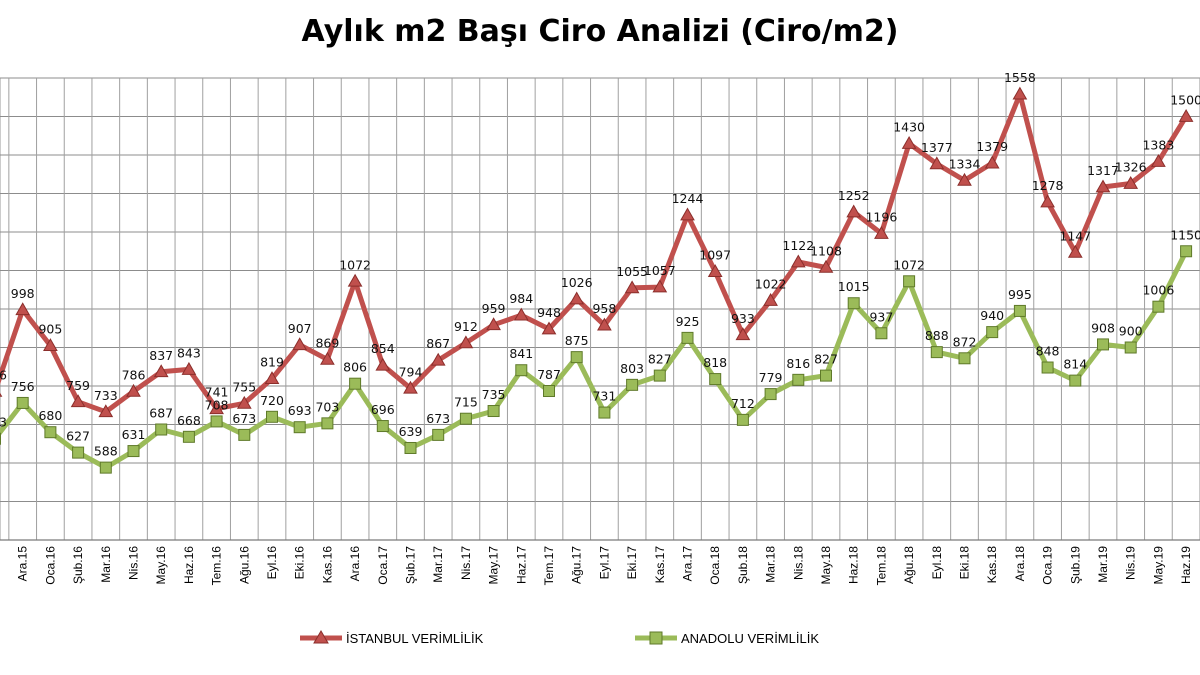  Describe the element at coordinates (688, 564) in the screenshot. I see `x-tick-label: Ara.17` at that location.